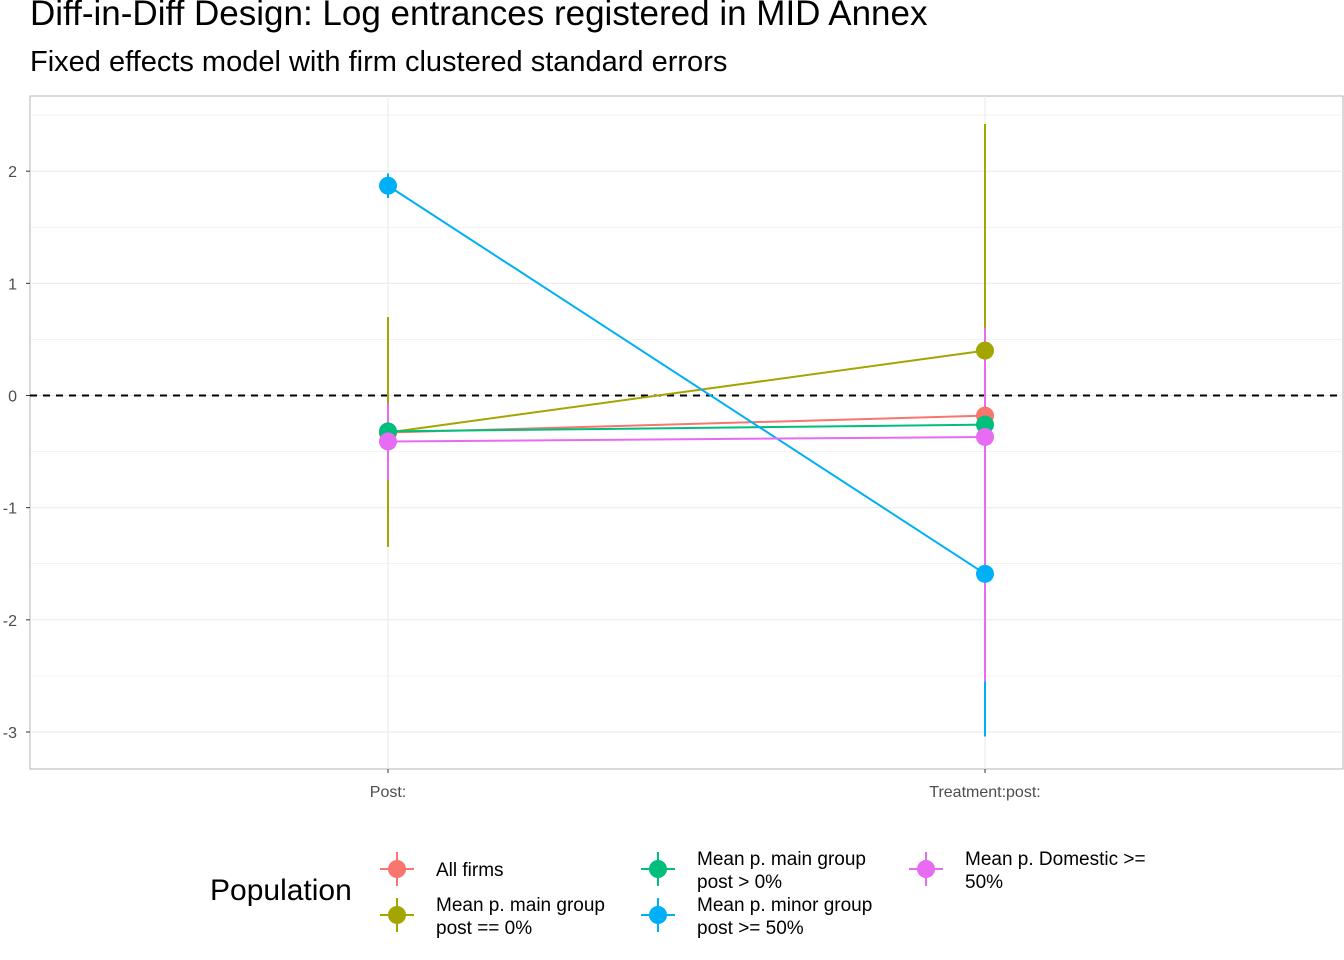 The image size is (1344, 960). What do you see at coordinates (388, 792) in the screenshot?
I see `x-tick-label: Post:` at bounding box center [388, 792].